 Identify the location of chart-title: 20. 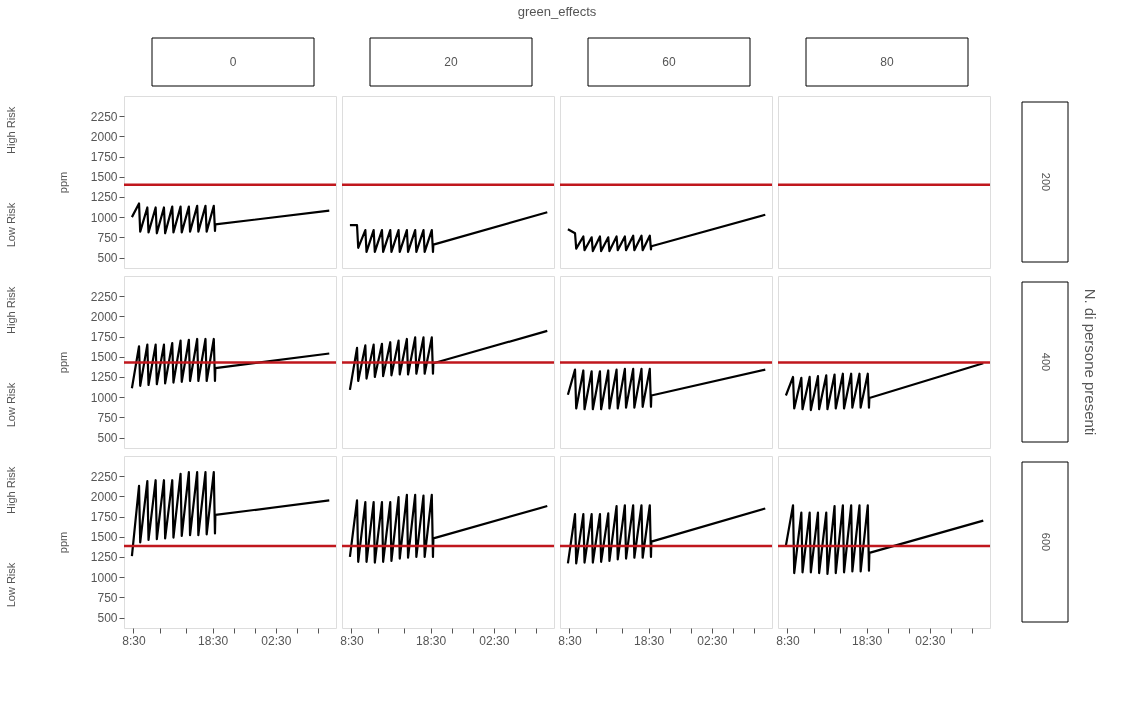
(451, 62).